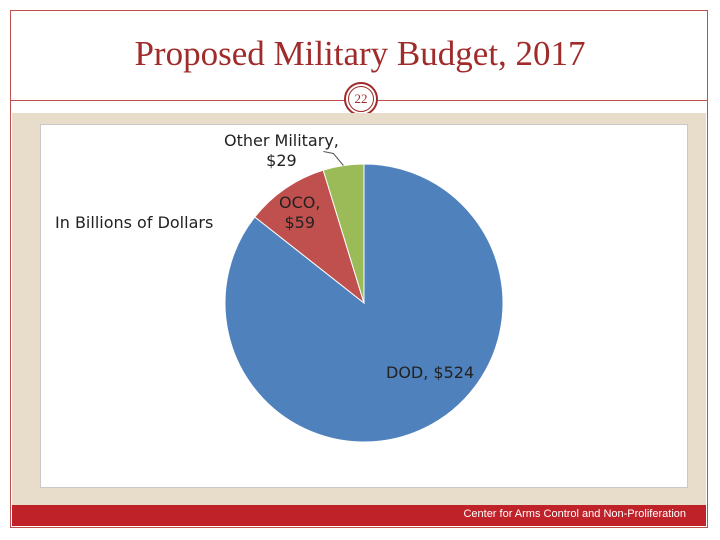 This screenshot has width=720, height=540. I want to click on slice-label-dod: DOD, $524, so click(430, 373).